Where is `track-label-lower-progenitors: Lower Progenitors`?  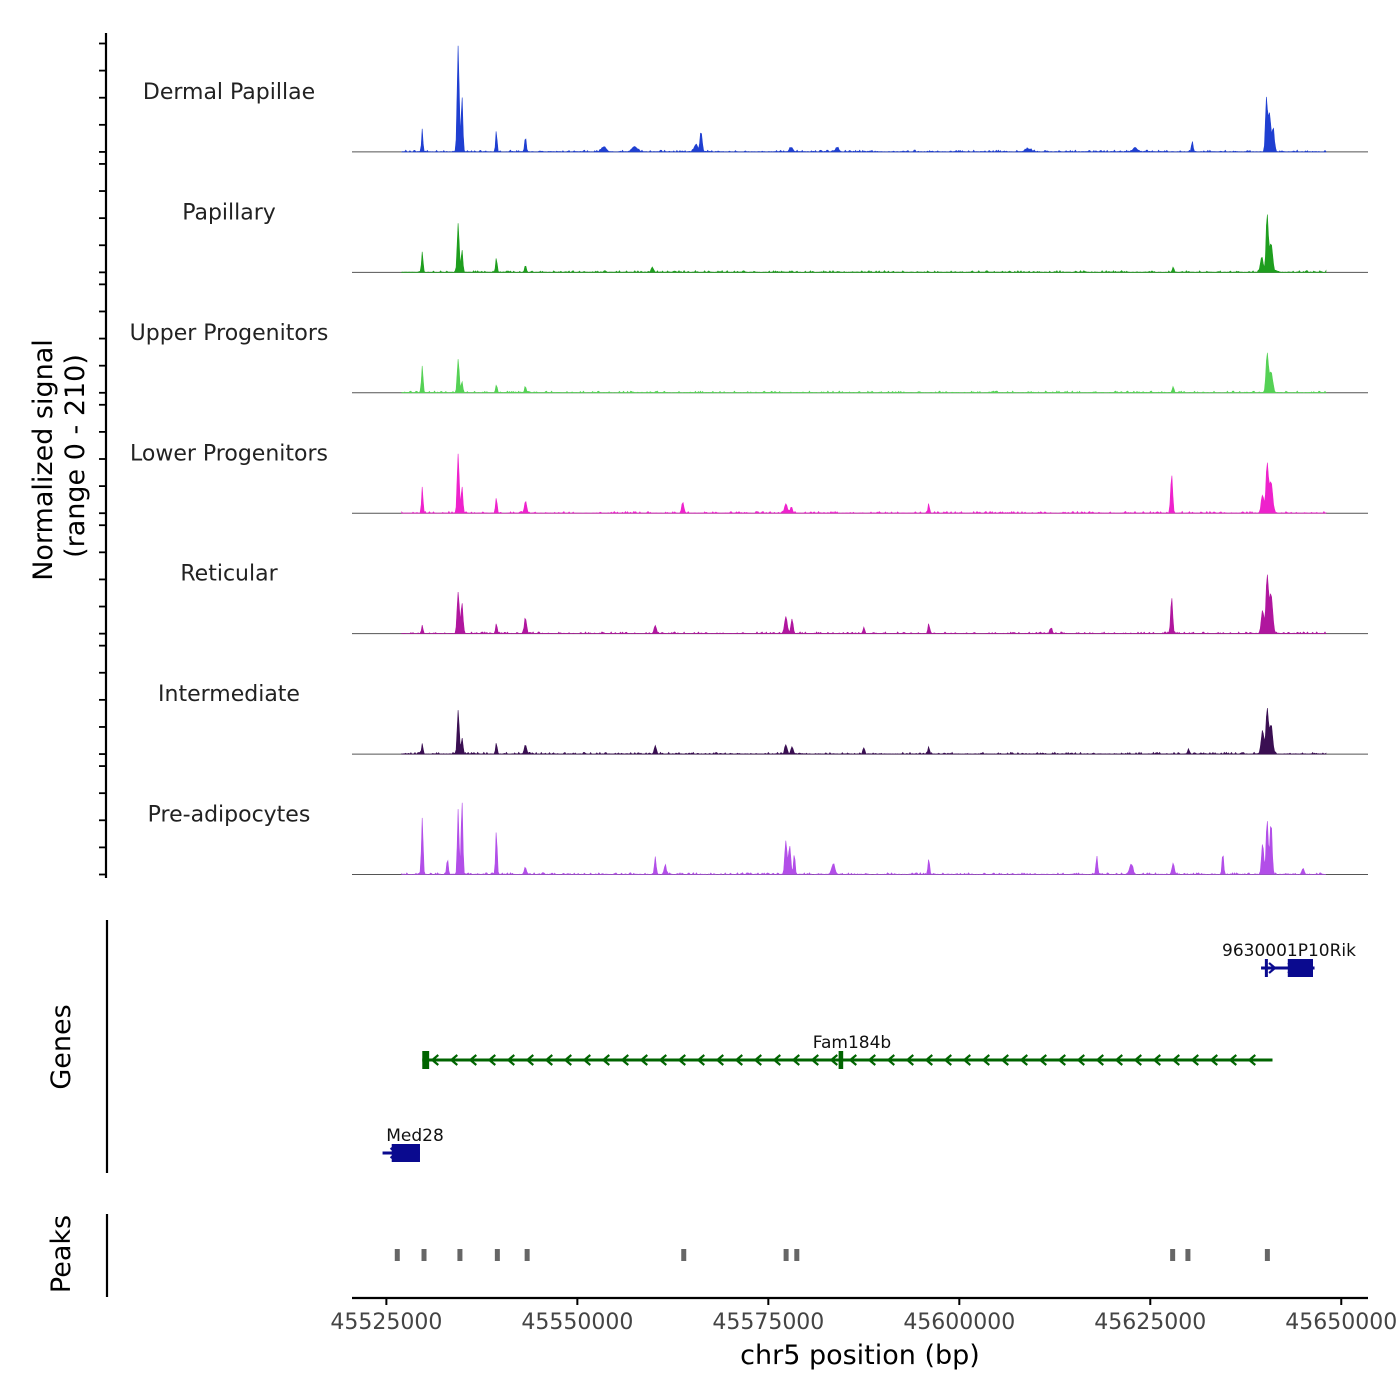 track-label-lower-progenitors: Lower Progenitors is located at coordinates (229, 453).